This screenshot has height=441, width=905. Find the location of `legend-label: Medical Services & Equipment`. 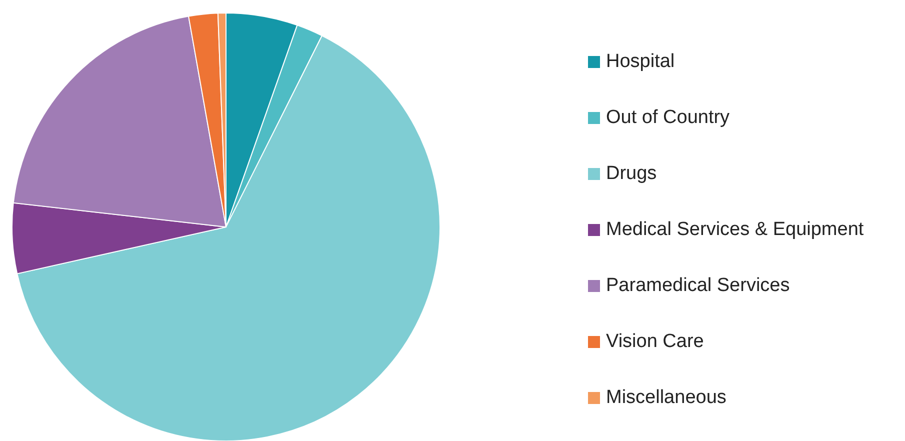

legend-label: Medical Services & Equipment is located at coordinates (735, 230).